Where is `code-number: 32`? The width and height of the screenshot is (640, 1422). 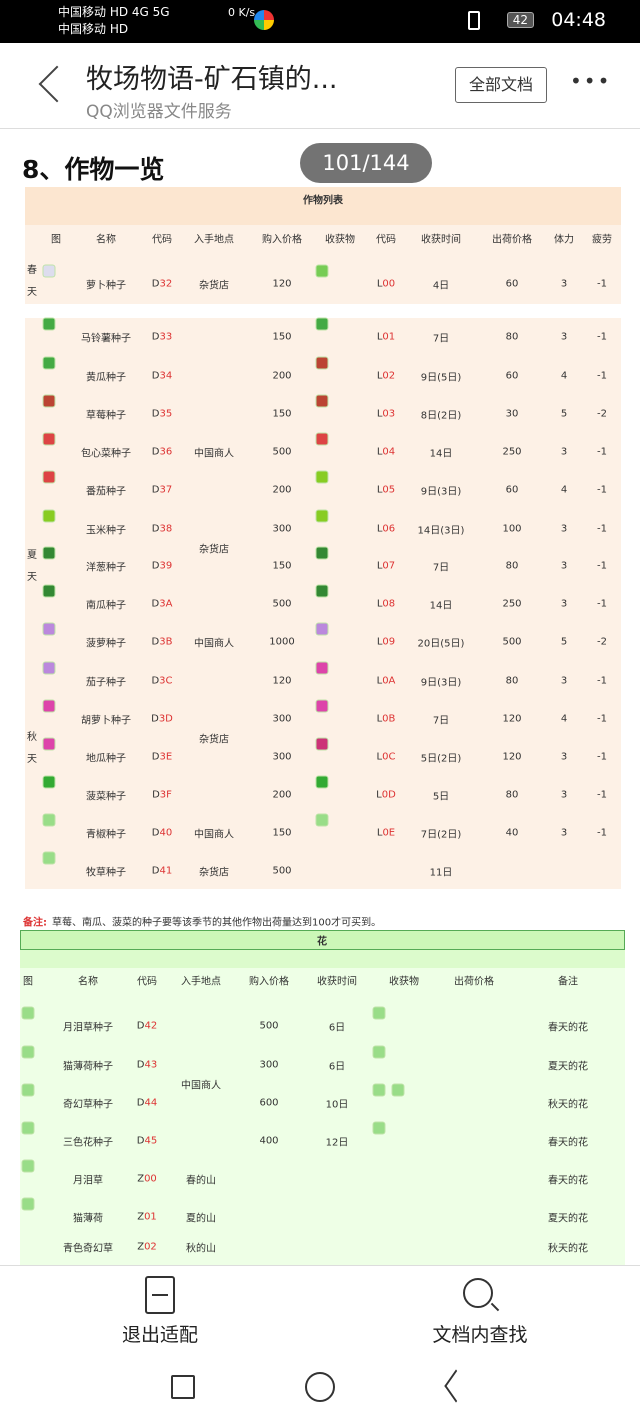
code-number: 32 is located at coordinates (166, 284).